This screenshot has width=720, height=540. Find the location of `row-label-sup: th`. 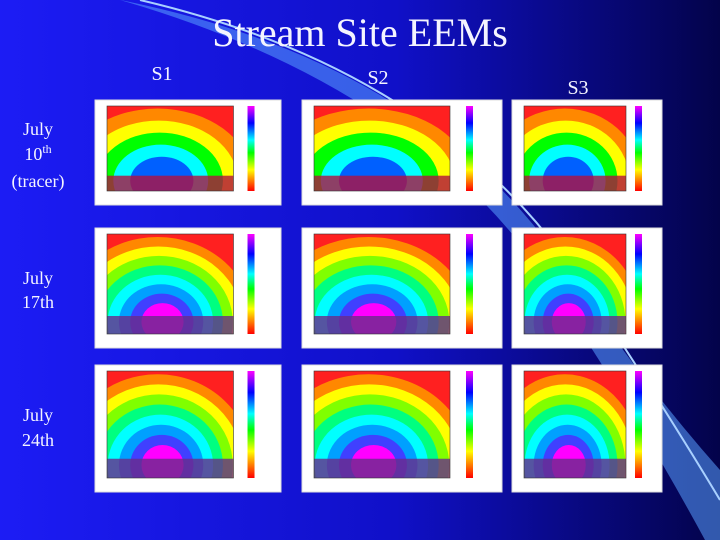

row-label-sup: th is located at coordinates (46, 149).